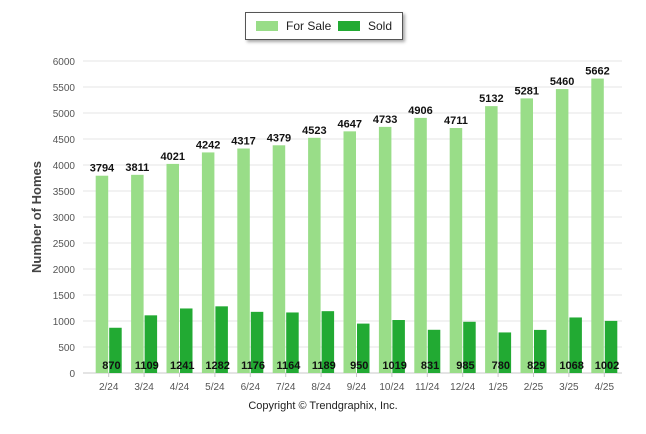  I want to click on data-label-for-sale: 4242, so click(208, 145).